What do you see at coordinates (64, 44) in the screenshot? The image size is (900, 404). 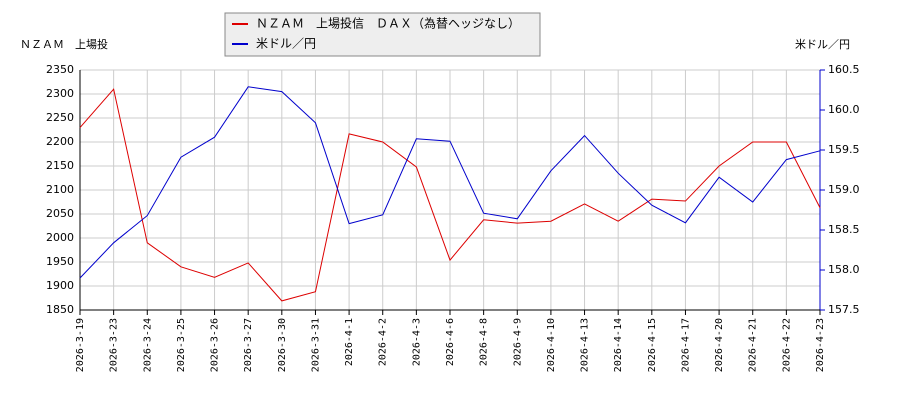 I see `y-axis-label: ＮＺＡＭ 上場投` at bounding box center [64, 44].